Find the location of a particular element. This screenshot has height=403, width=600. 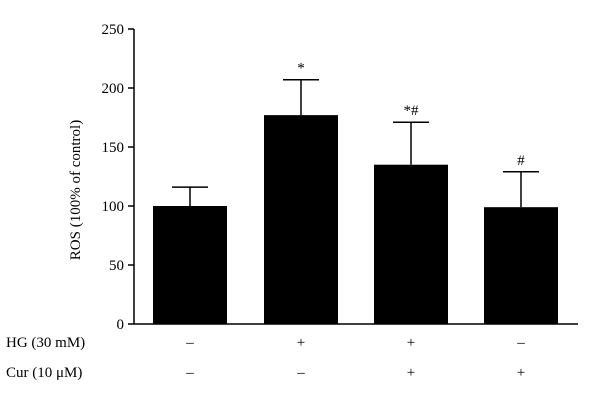

condition-label: HG (30 mM) is located at coordinates (45, 343).